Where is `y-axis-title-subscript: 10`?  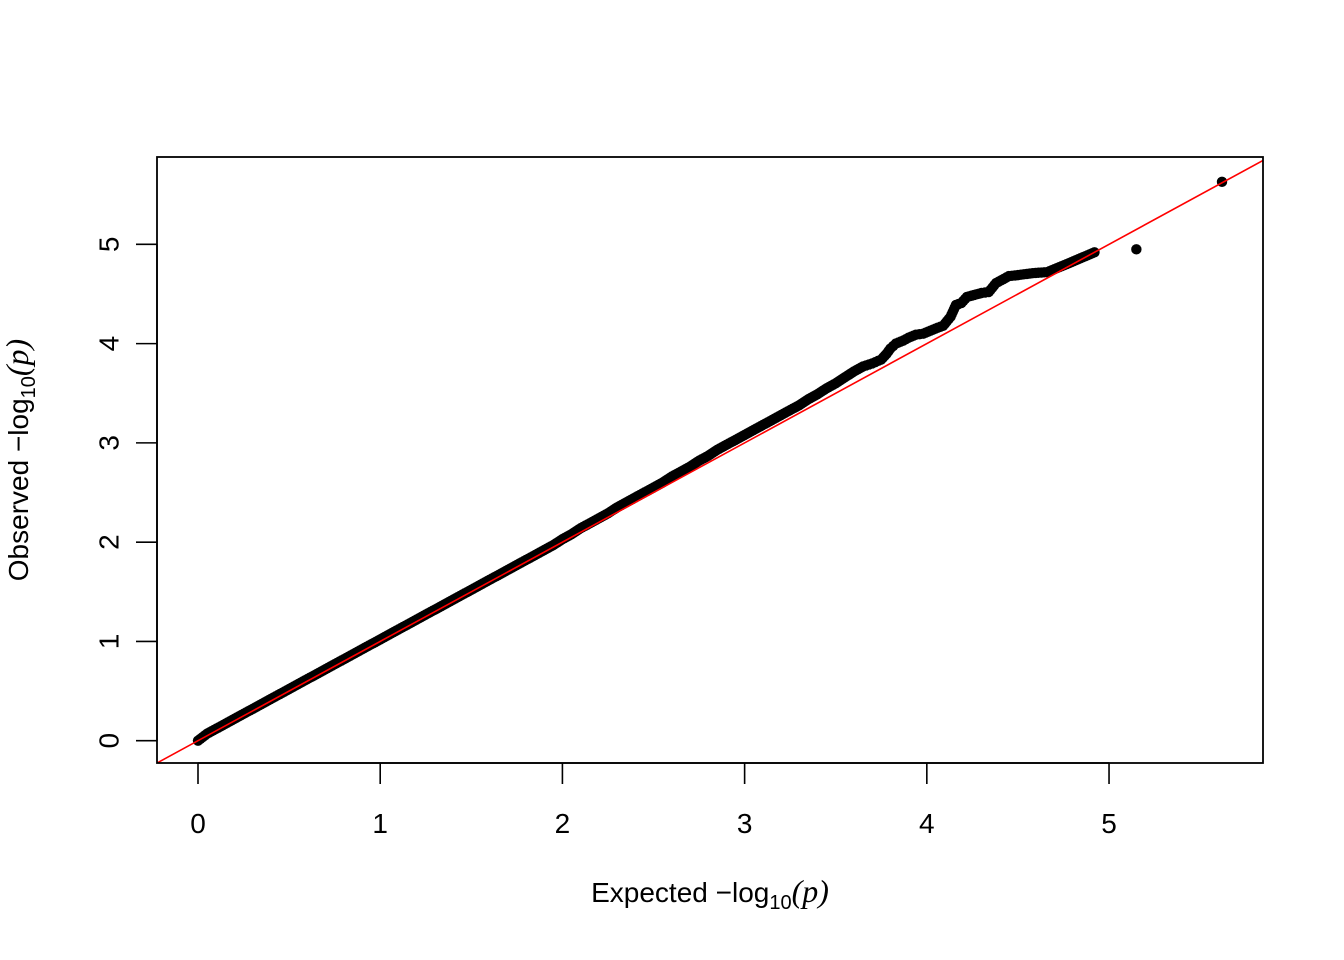
y-axis-title-subscript: 10 is located at coordinates (29, 387).